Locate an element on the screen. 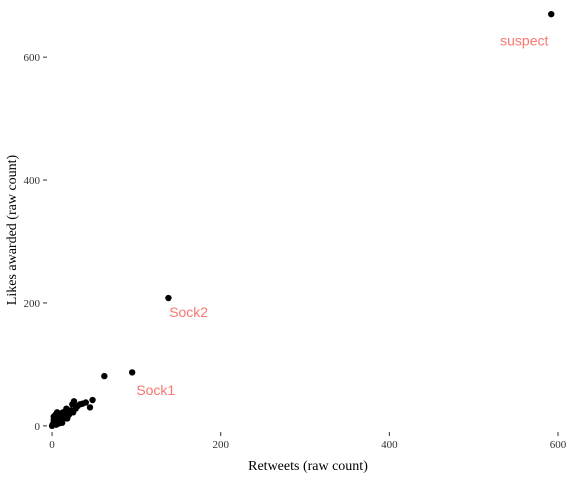 The height and width of the screenshot is (480, 576). y-axis-title: Likes awarded (raw count) is located at coordinates (12, 229).